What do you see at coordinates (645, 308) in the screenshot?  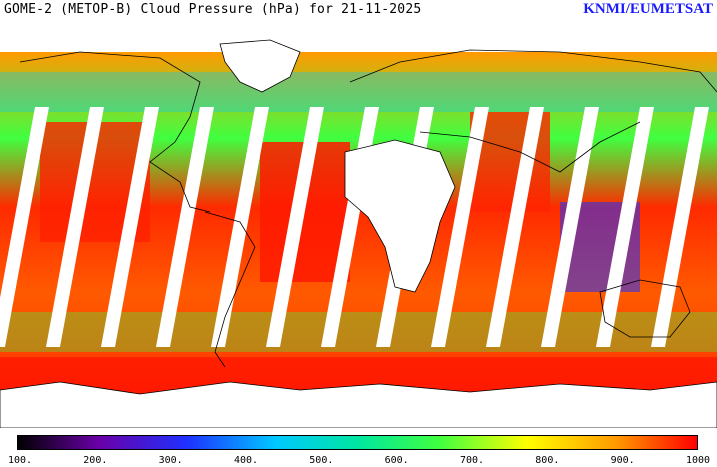 I see `australia-coast` at bounding box center [645, 308].